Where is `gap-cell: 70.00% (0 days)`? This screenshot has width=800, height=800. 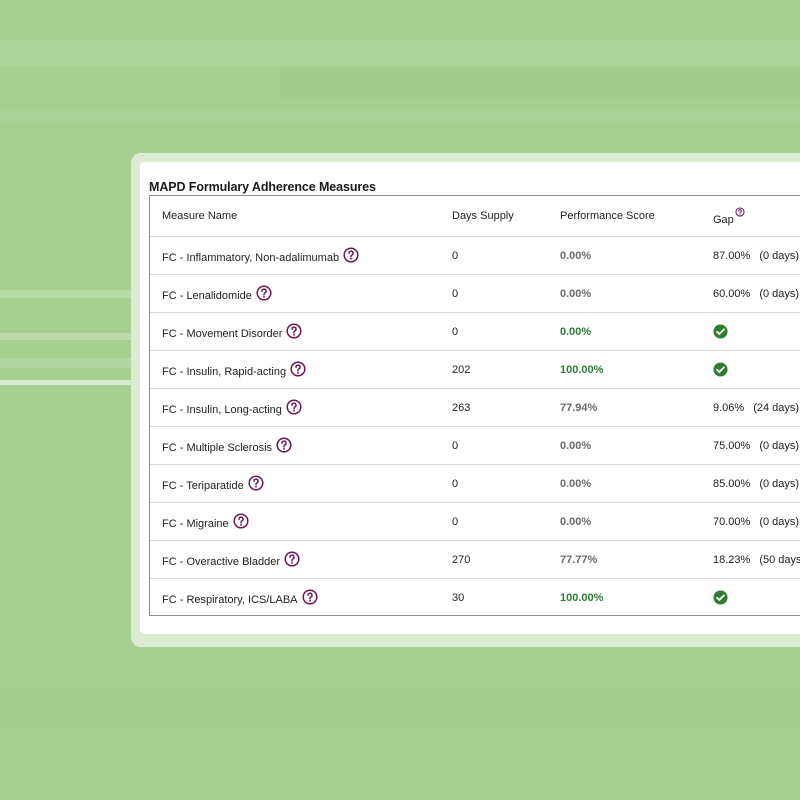 gap-cell: 70.00% (0 days) is located at coordinates (750, 521).